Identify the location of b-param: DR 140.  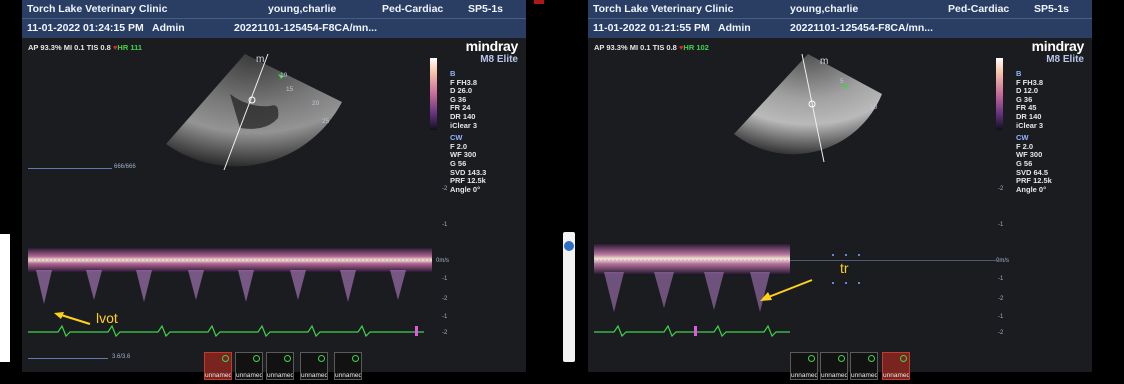
(1029, 116).